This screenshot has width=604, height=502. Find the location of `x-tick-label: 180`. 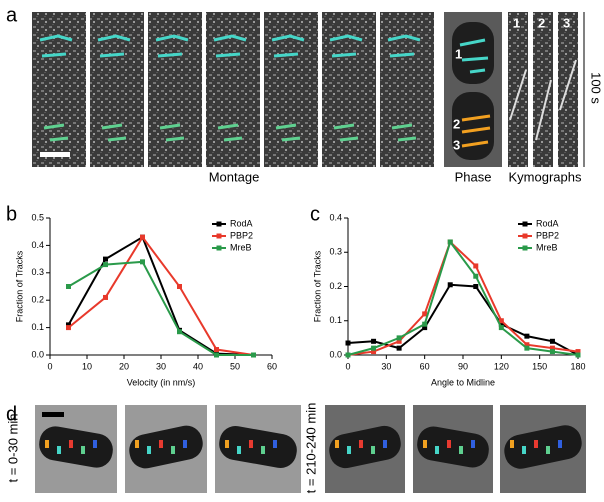

x-tick-label: 180 is located at coordinates (577, 366).